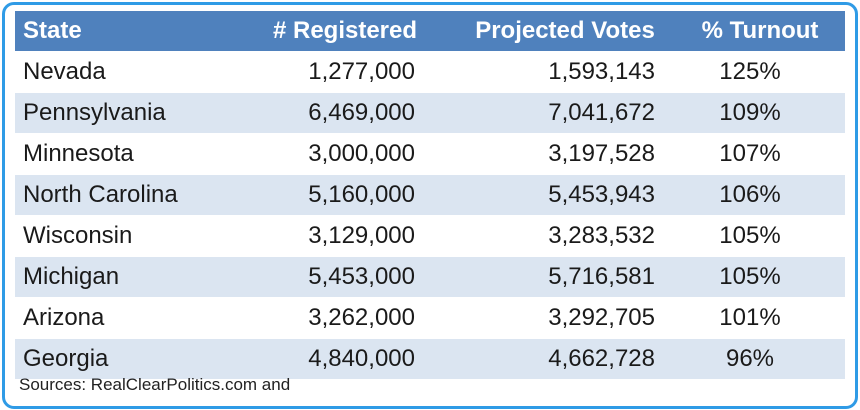 This screenshot has width=860, height=410. I want to click on cell-registered: 3,129,000, so click(361, 235).